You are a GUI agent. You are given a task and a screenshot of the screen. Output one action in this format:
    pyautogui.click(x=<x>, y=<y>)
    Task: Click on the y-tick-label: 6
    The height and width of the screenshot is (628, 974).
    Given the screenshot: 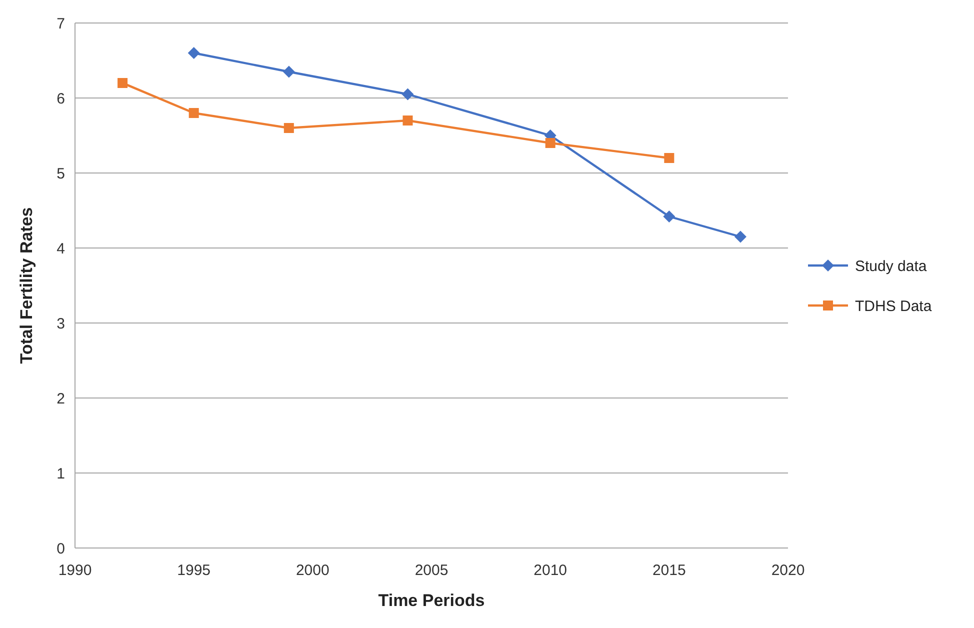 What is the action you would take?
    pyautogui.click(x=60, y=99)
    